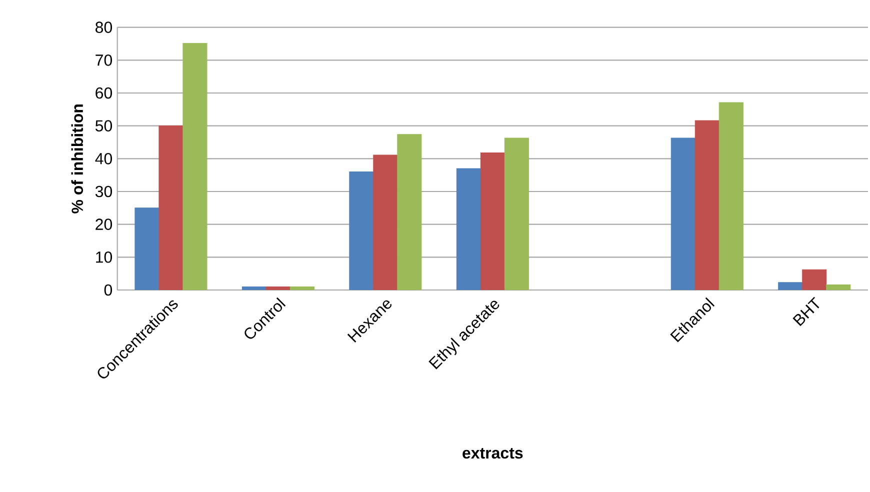 This screenshot has height=492, width=870. Describe the element at coordinates (104, 60) in the screenshot. I see `y-tick-label: 70` at that location.